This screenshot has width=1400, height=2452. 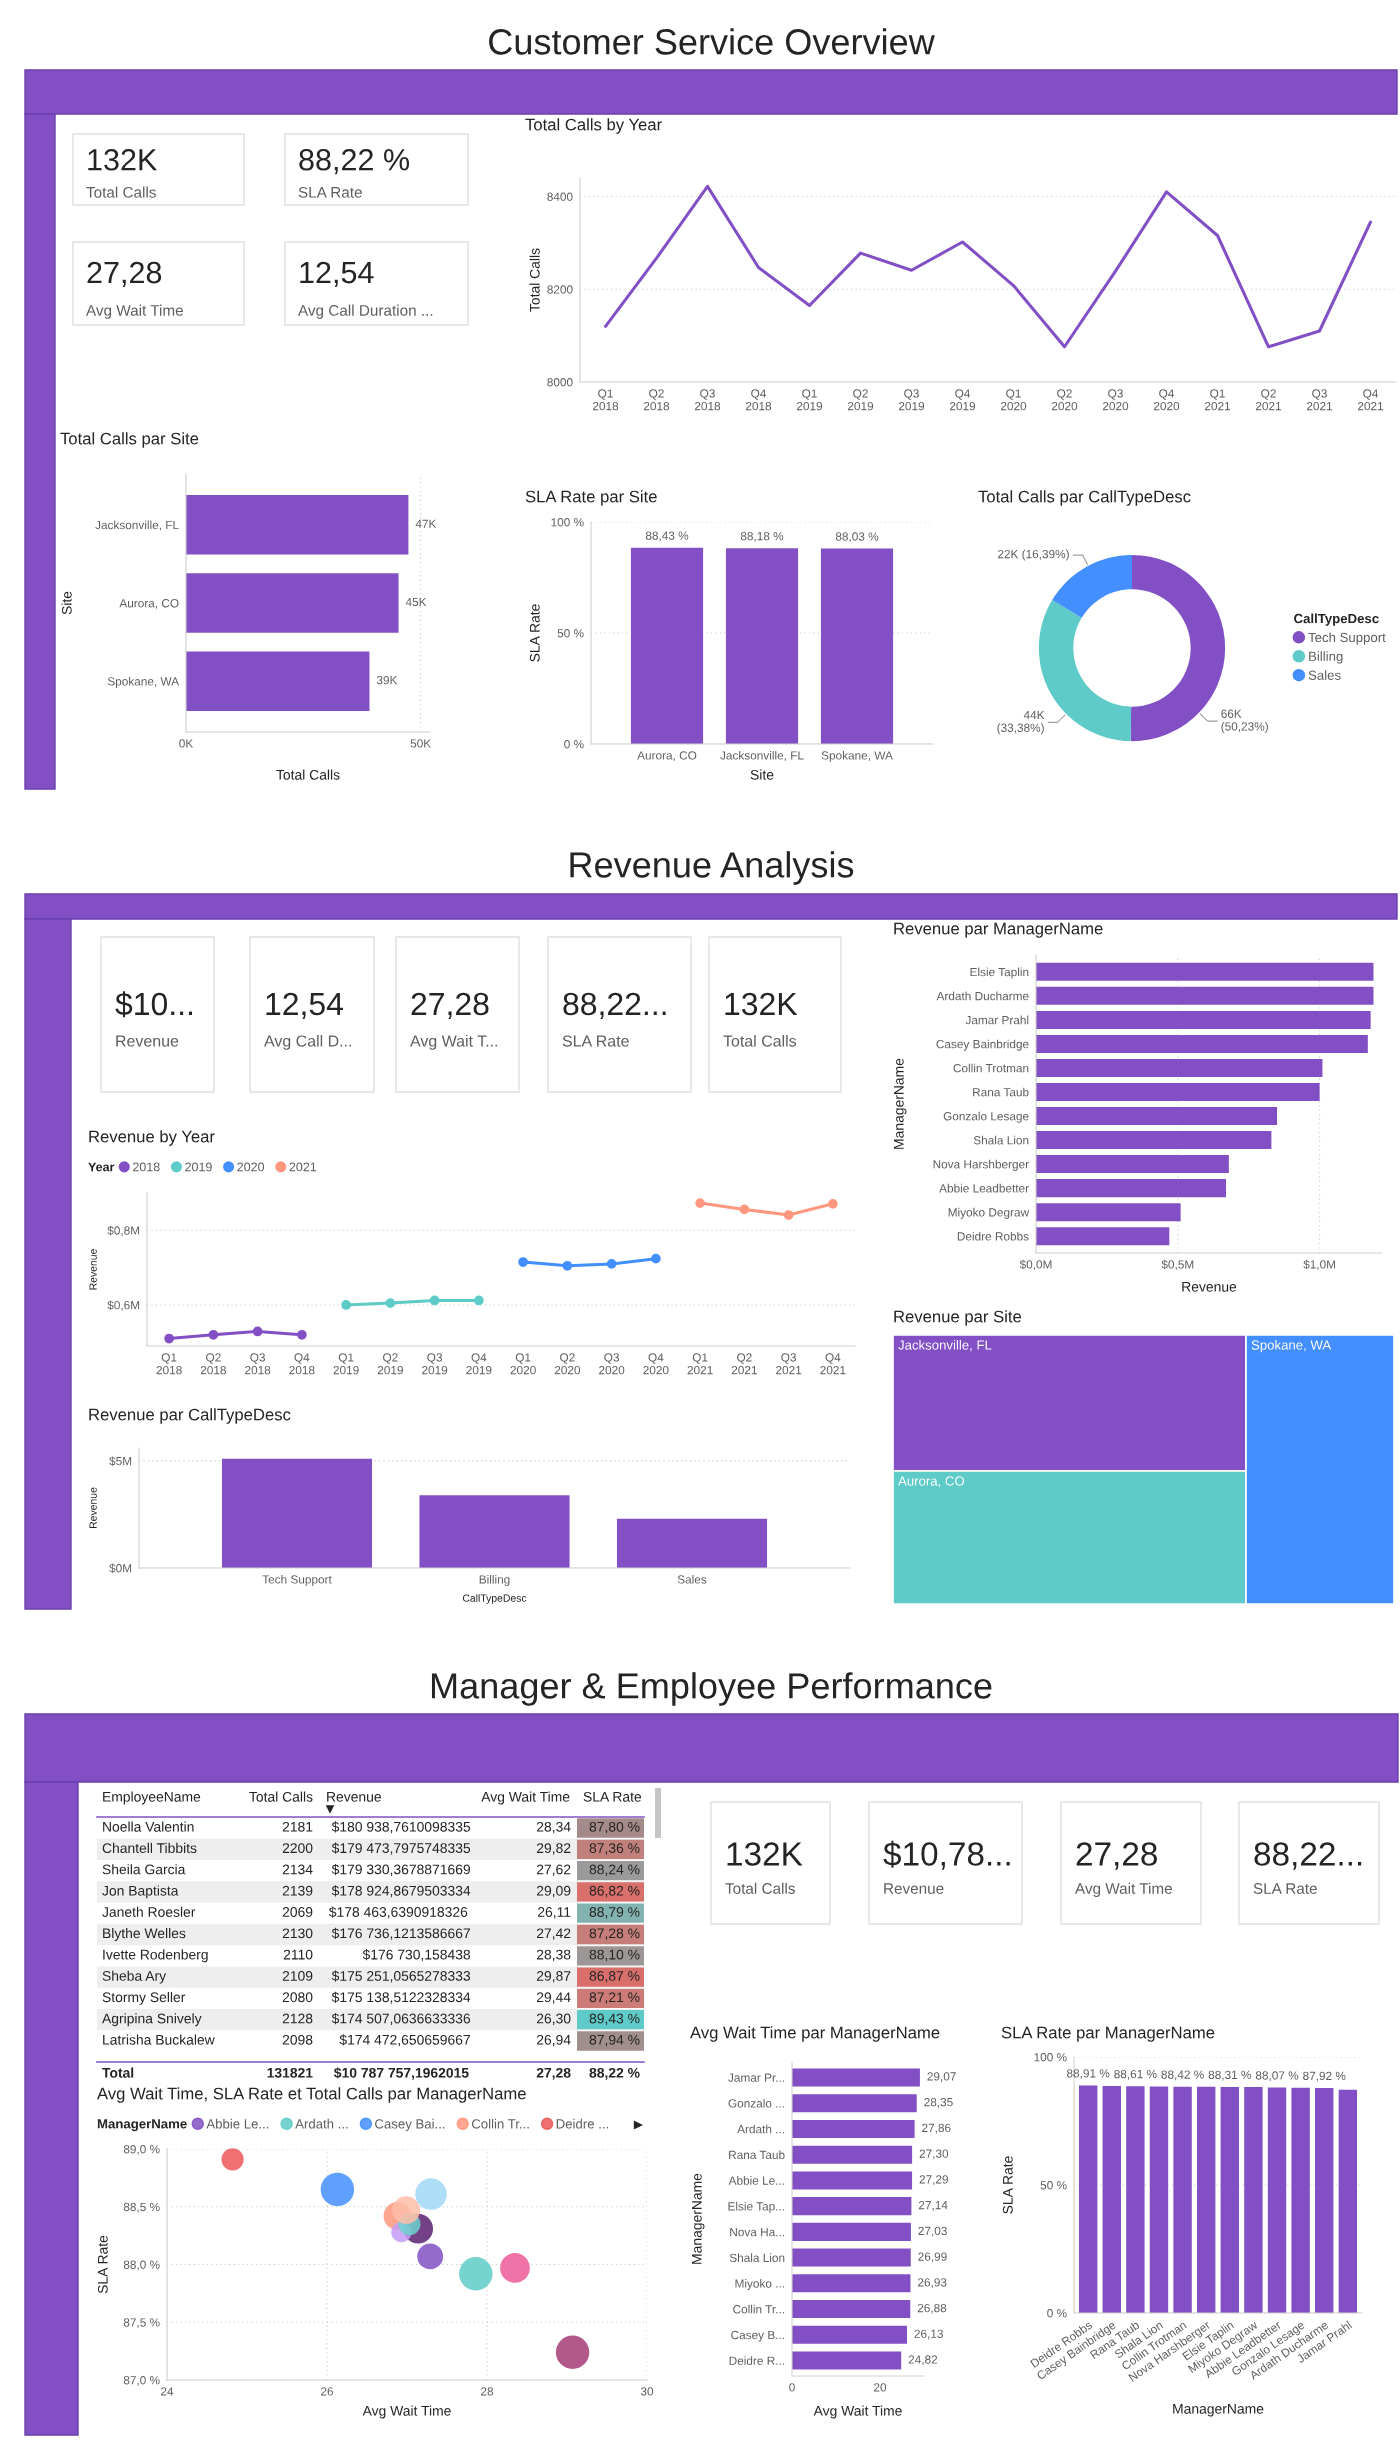 What do you see at coordinates (593, 126) in the screenshot?
I see `chart-title: Total Calls by Year` at bounding box center [593, 126].